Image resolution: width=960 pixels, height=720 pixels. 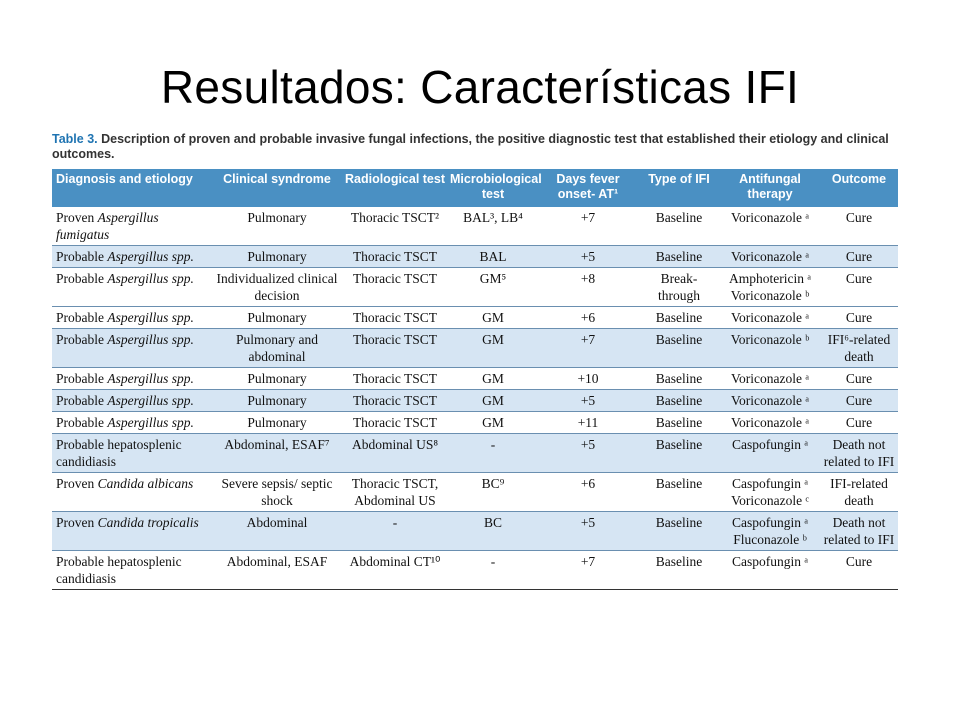 I want to click on slide-title: Resultados: Características IFI, so click(x=480, y=87).